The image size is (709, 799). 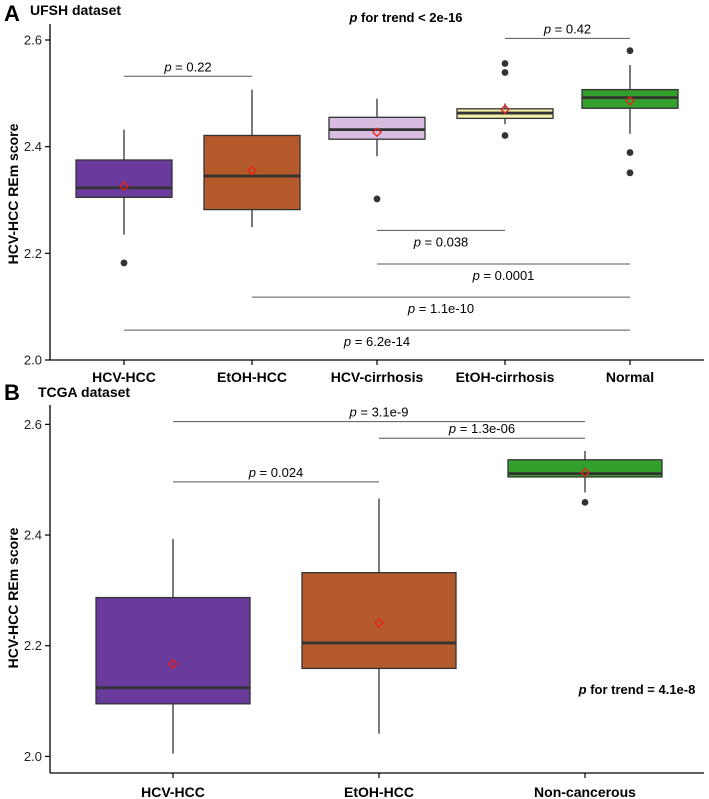 I want to click on panel-a-label: A, so click(x=12, y=13).